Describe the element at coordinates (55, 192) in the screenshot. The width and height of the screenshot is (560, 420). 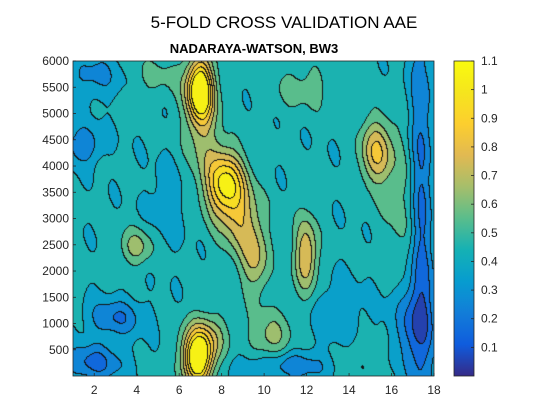
I see `y-tick-label: 3500` at that location.